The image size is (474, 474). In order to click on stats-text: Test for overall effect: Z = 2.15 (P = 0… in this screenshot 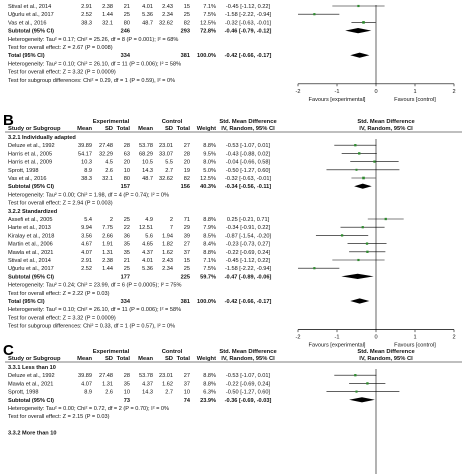, I will do `click(59, 417)`.